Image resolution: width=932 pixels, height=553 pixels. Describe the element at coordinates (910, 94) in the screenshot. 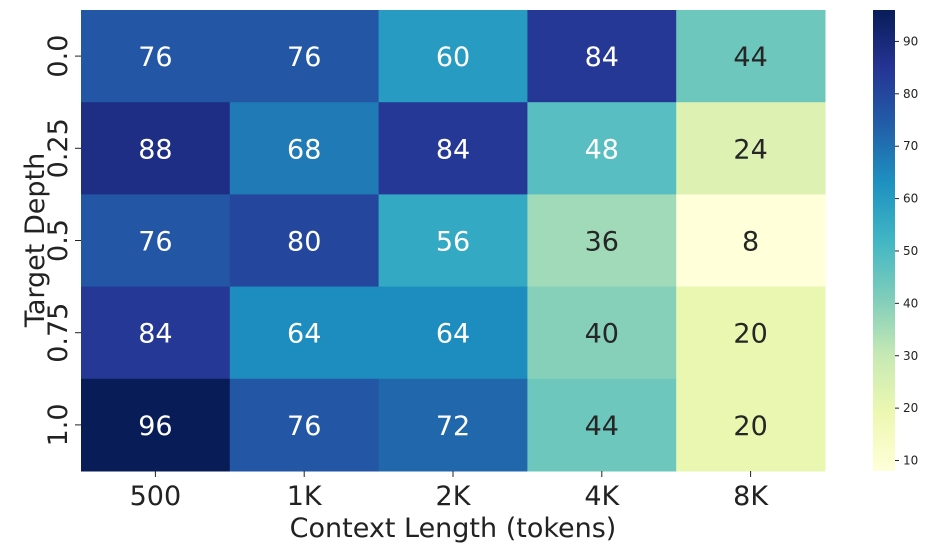

I see `colorbar-tick-label: 80` at that location.